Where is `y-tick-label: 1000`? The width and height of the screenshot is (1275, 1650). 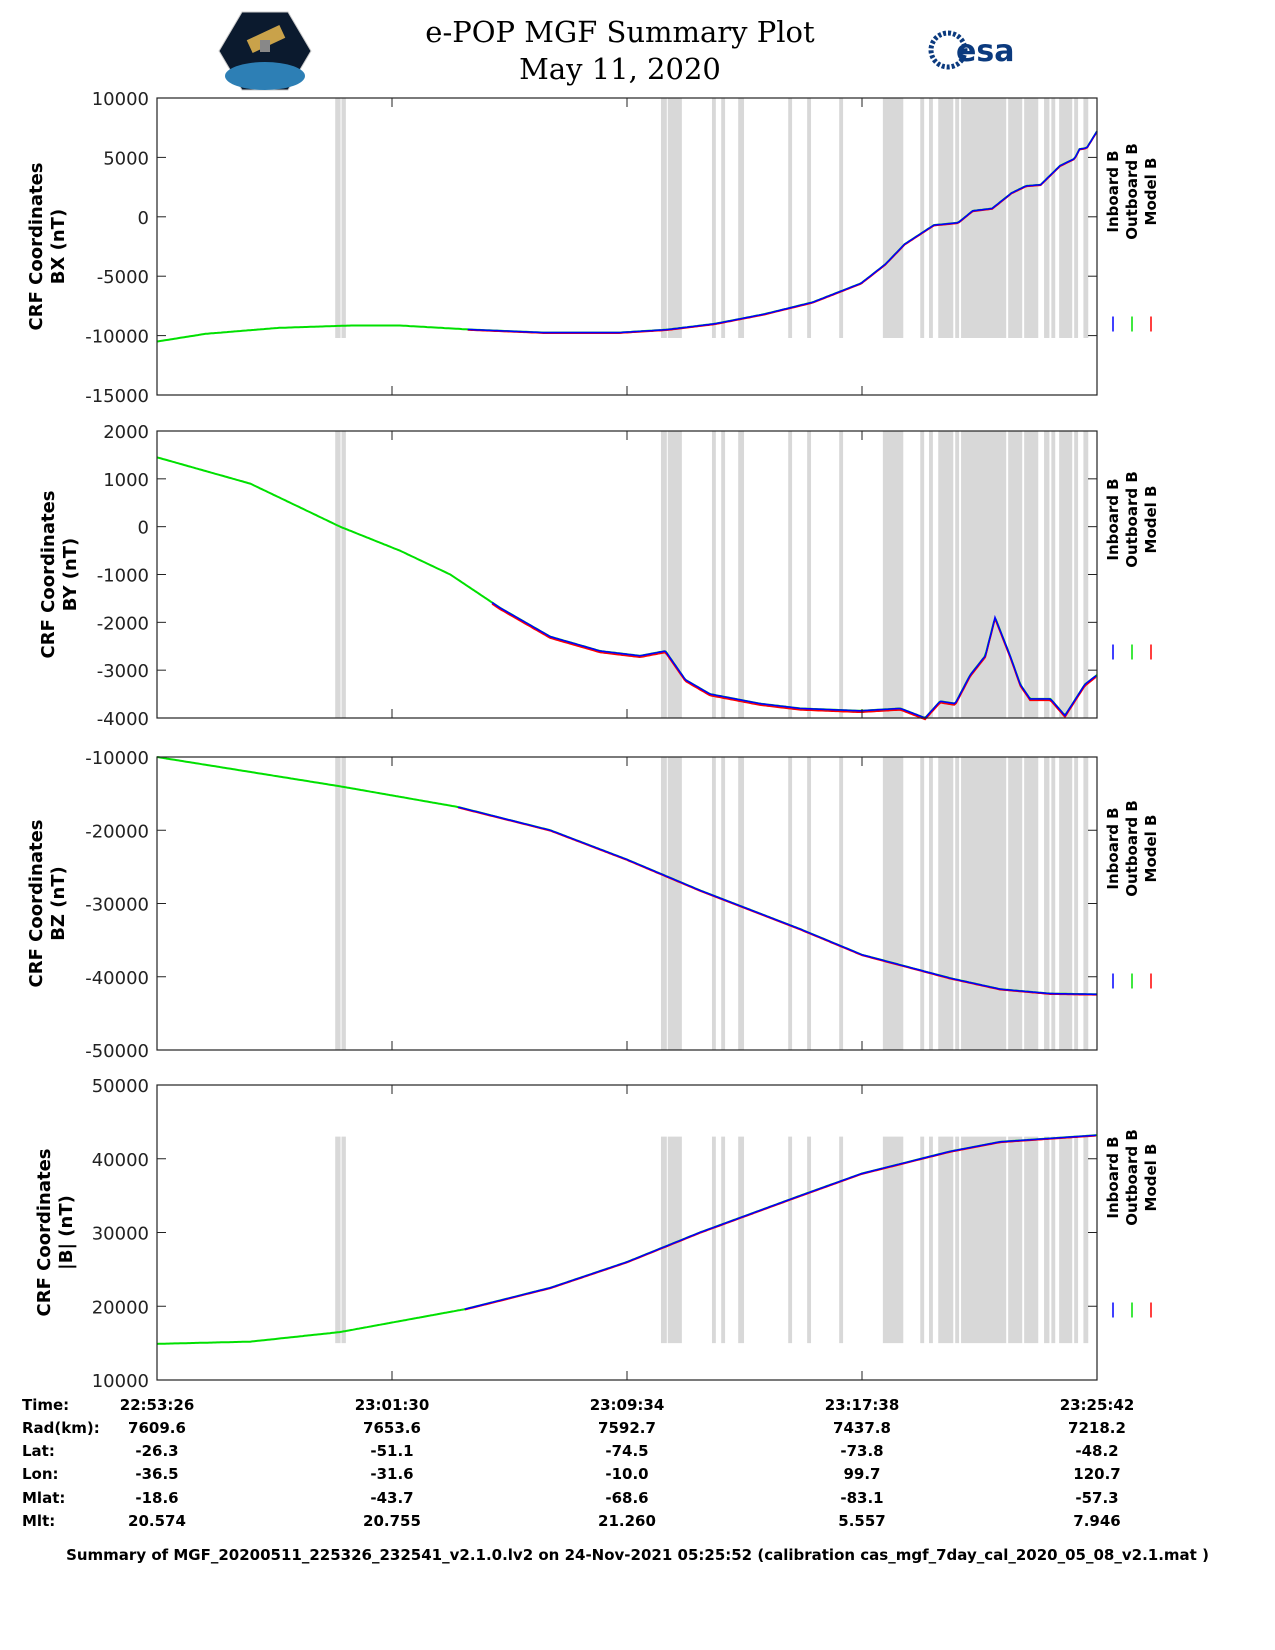 y-tick-label: 1000 is located at coordinates (126, 480).